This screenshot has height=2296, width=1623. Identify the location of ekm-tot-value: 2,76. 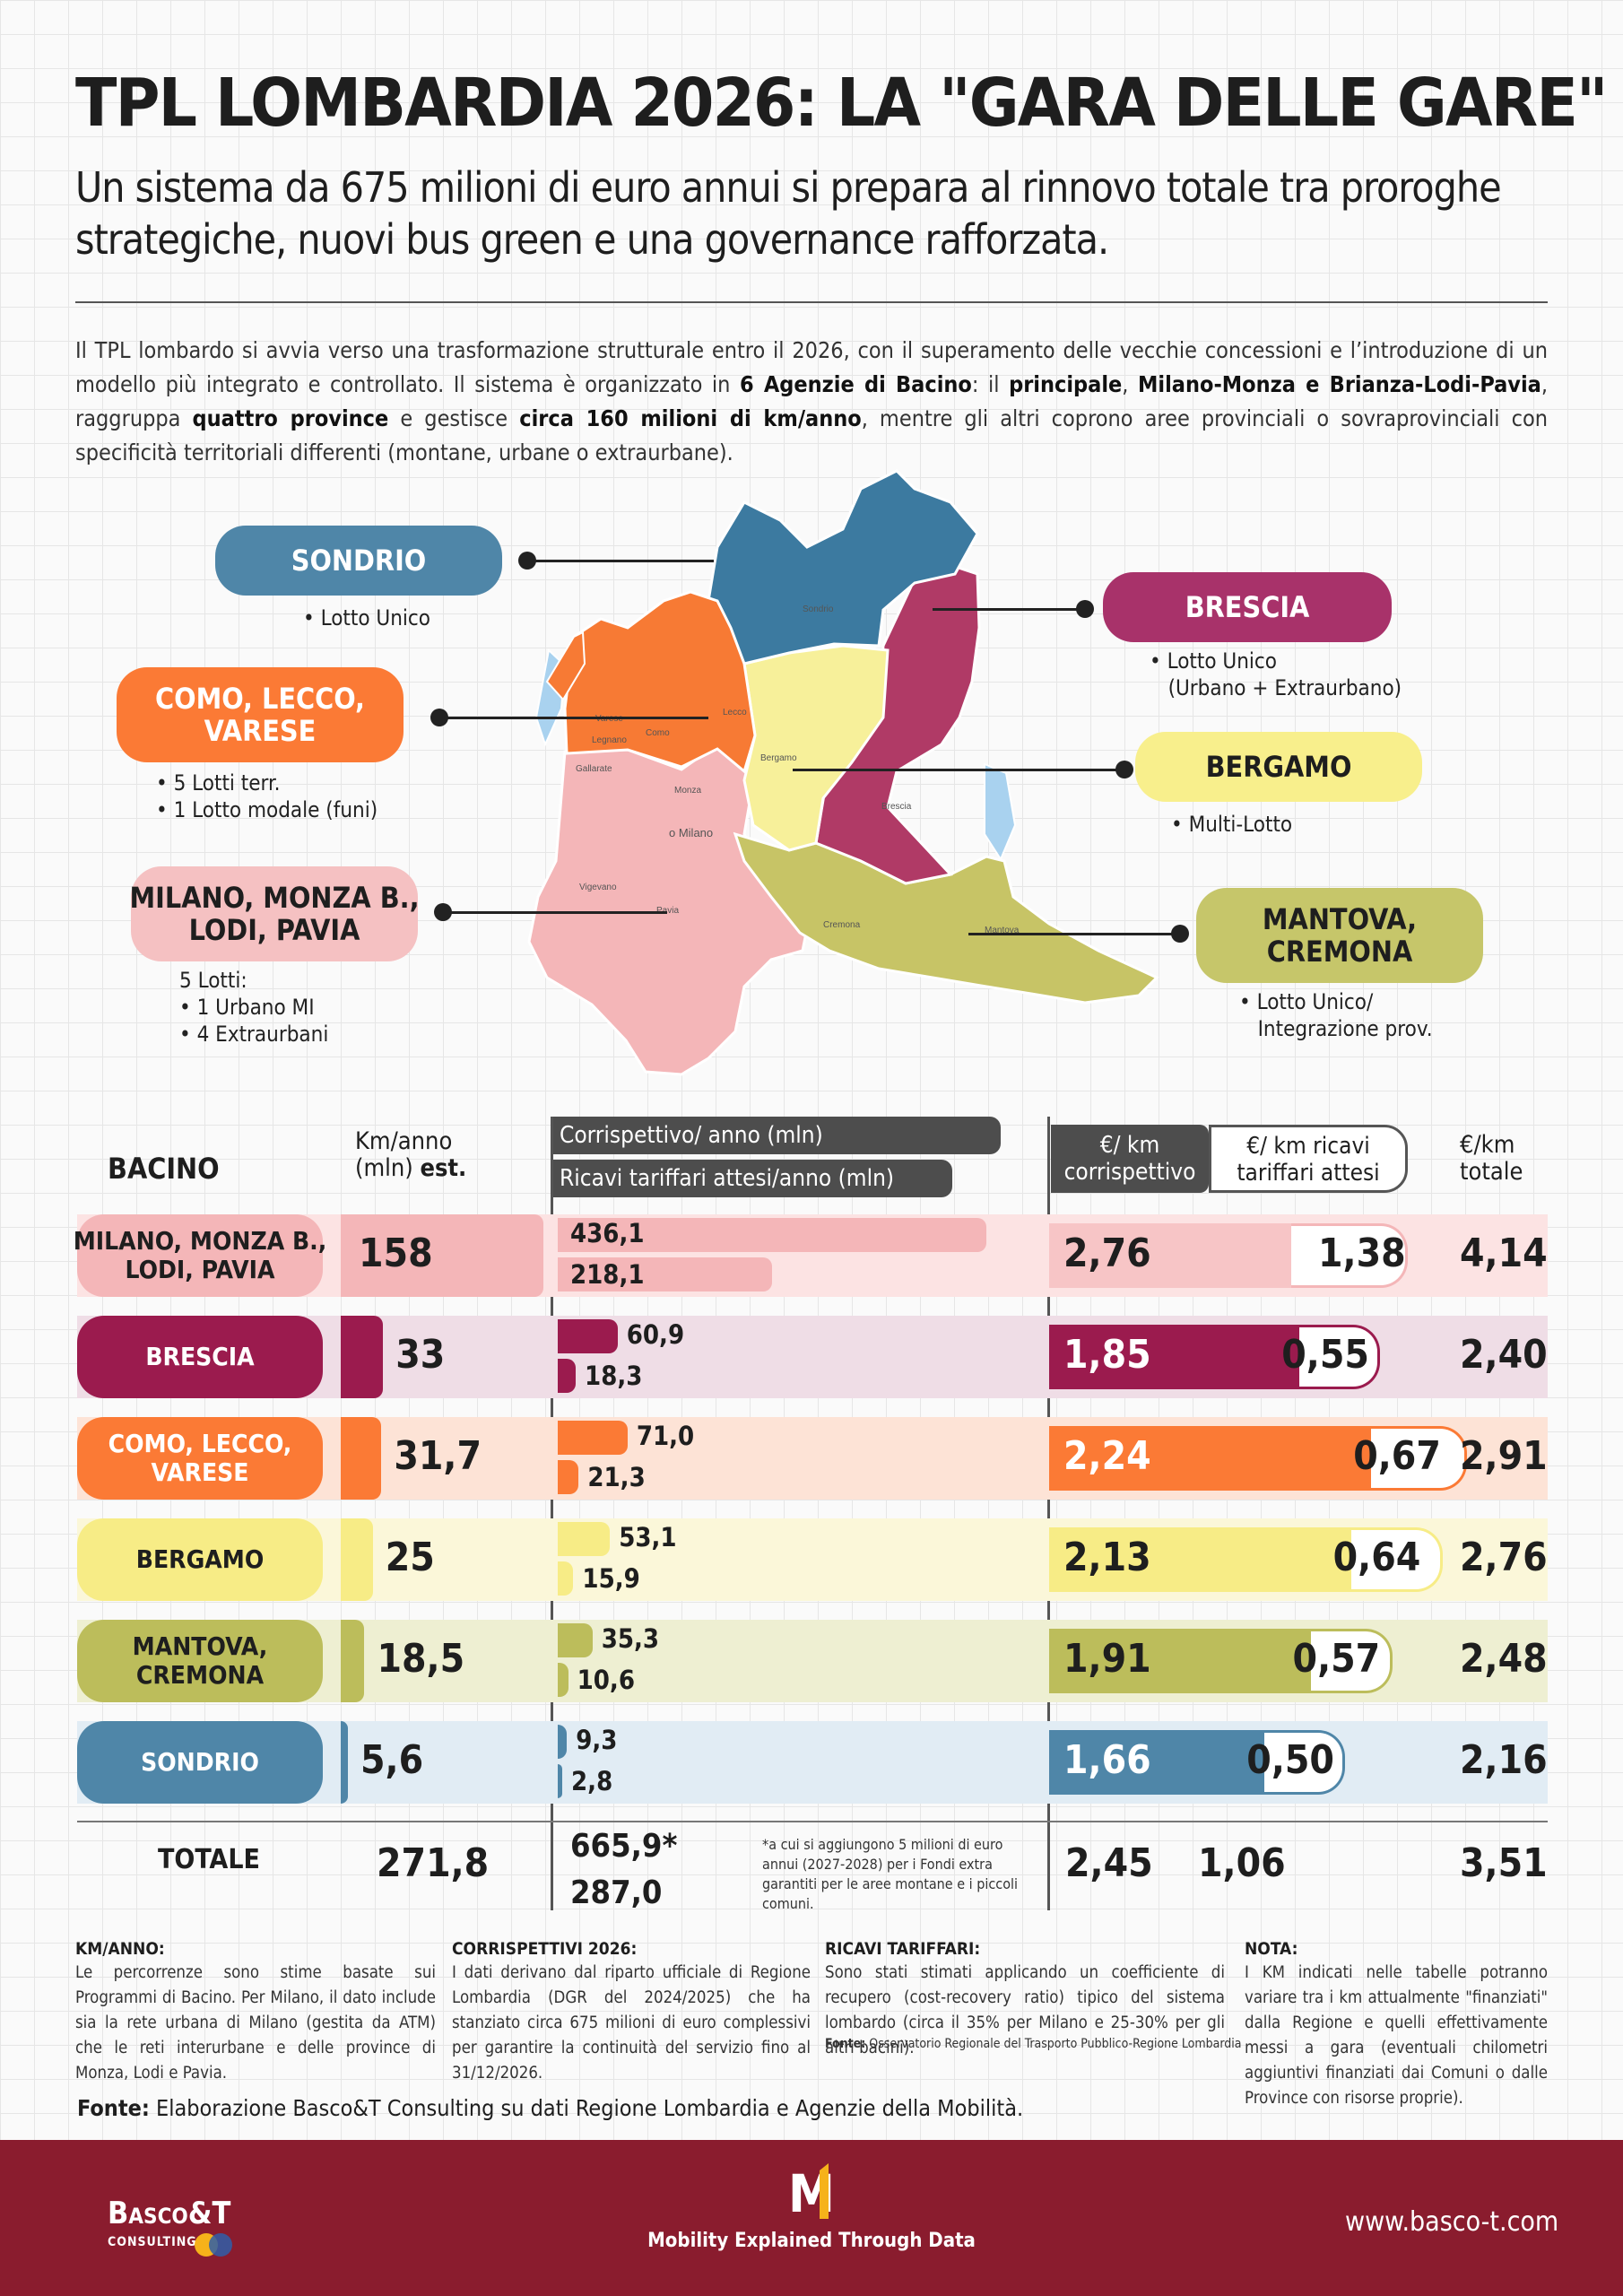
(1504, 1557).